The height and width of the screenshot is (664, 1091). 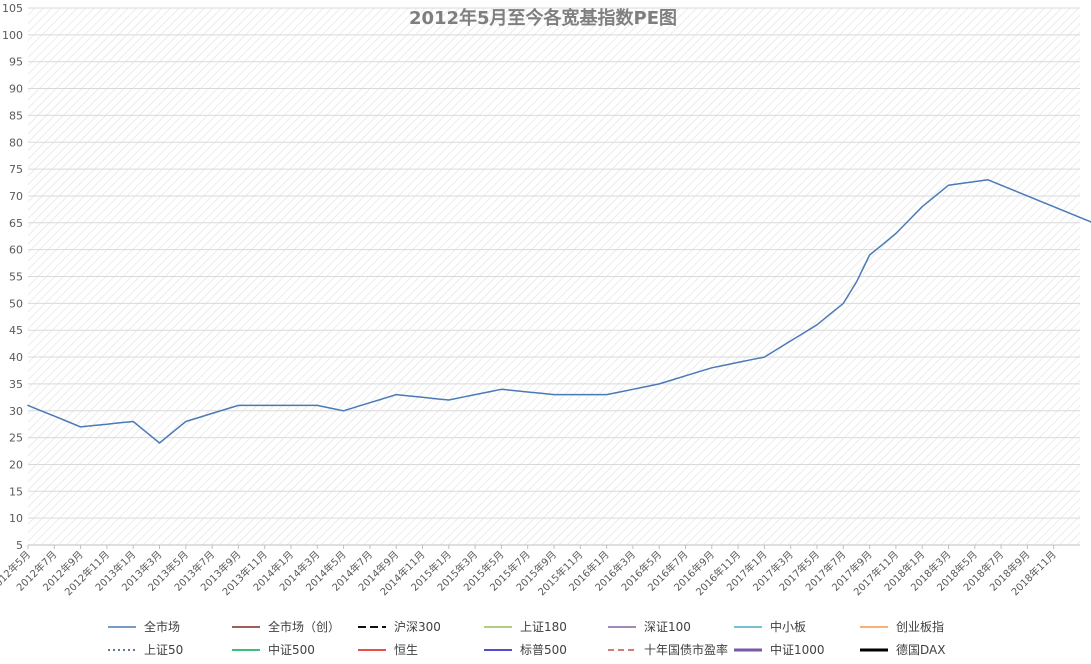 I want to click on y-tick-label: 10, so click(x=16, y=518).